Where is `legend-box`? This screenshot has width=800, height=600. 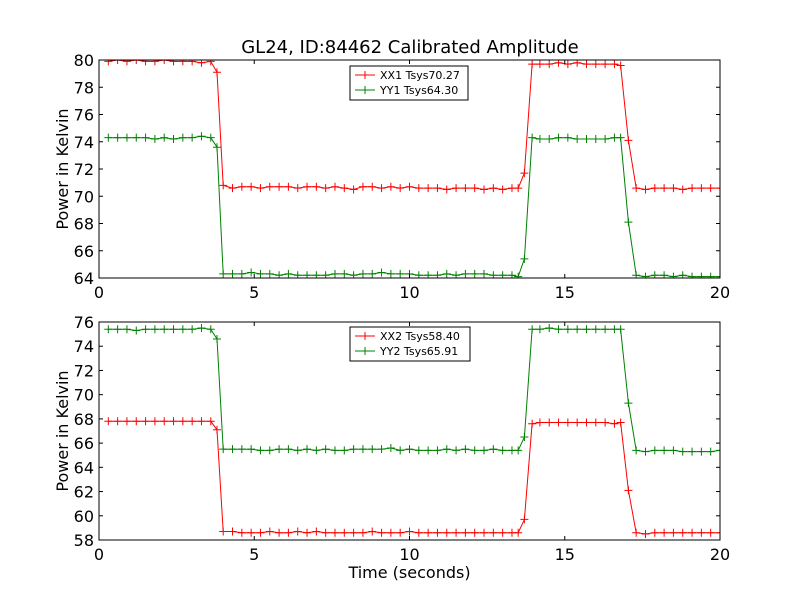
legend-box is located at coordinates (409, 83).